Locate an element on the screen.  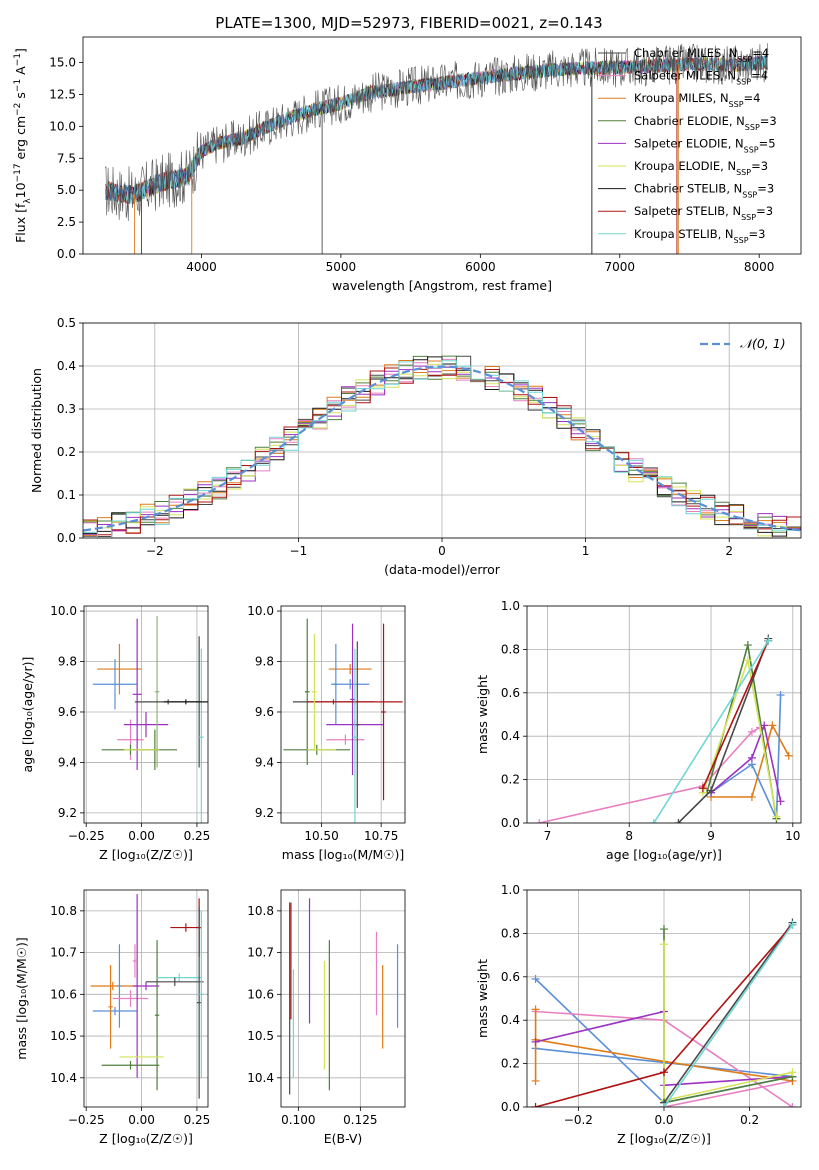
legend-label: Chabrier STELIB, NSSP=3 is located at coordinates (704, 191).